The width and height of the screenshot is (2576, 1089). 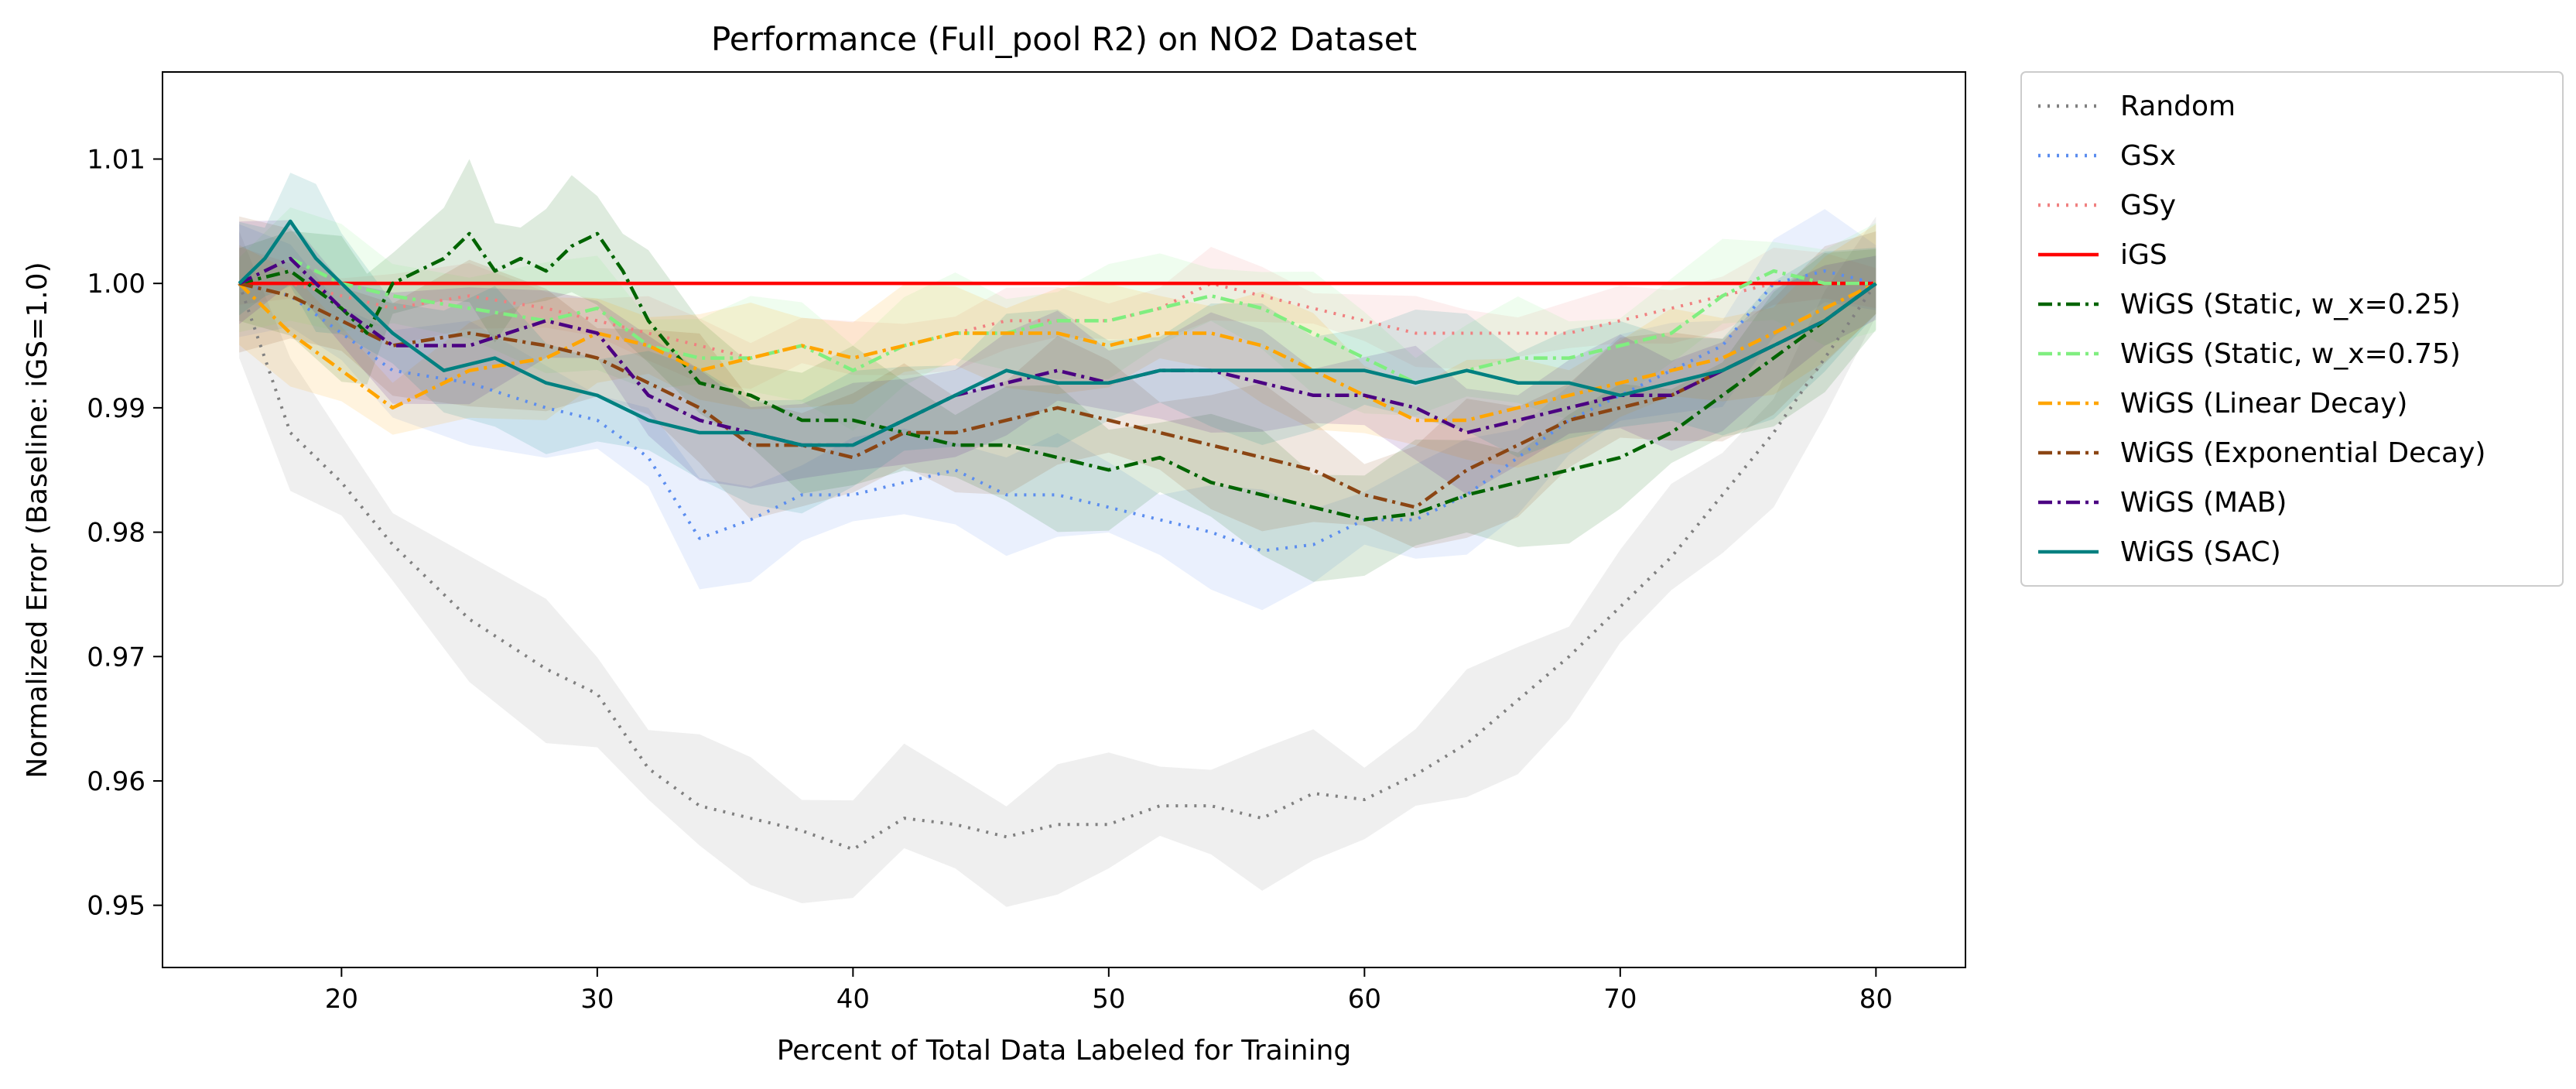 What do you see at coordinates (2291, 304) in the screenshot?
I see `legend-entry-label: WiGS (Static, w_x=0.25)` at bounding box center [2291, 304].